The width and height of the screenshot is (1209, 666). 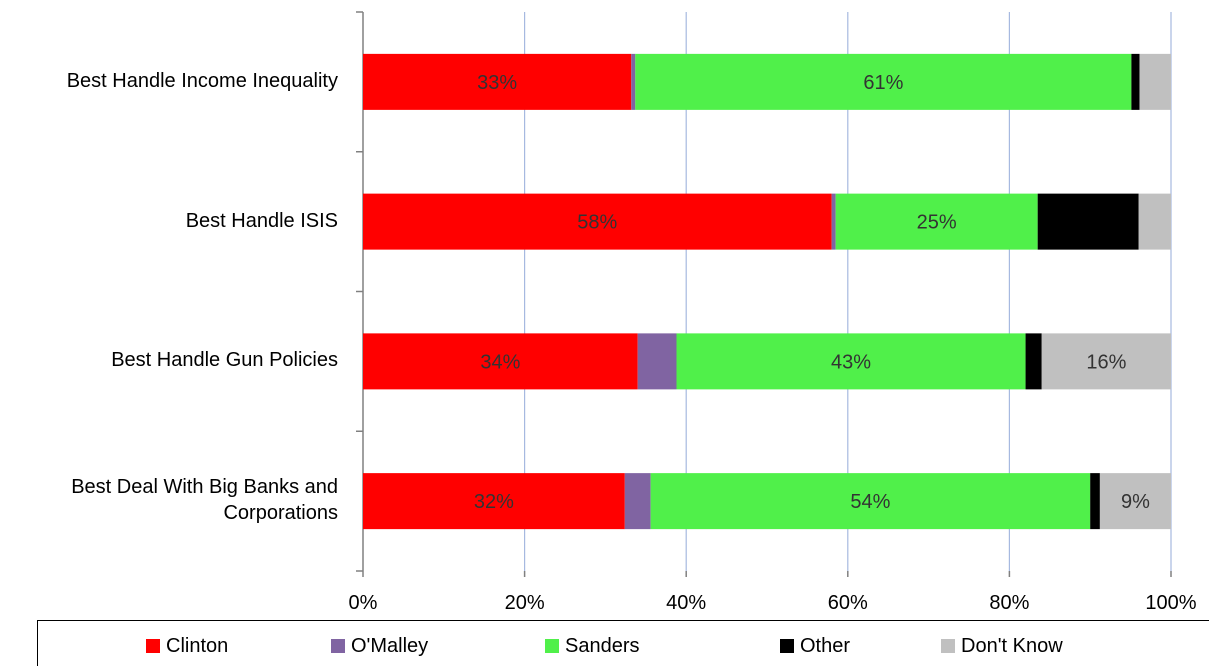 I want to click on chart-legend: Clinton O'Malley Sanders Other Don't Know, so click(x=623, y=643).